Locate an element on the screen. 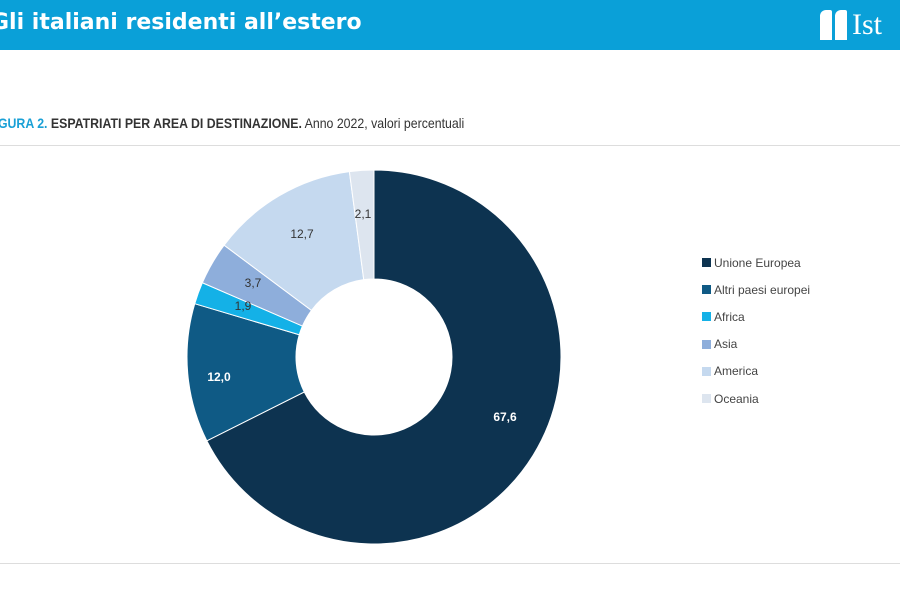  donut-slice-america is located at coordinates (294, 241).